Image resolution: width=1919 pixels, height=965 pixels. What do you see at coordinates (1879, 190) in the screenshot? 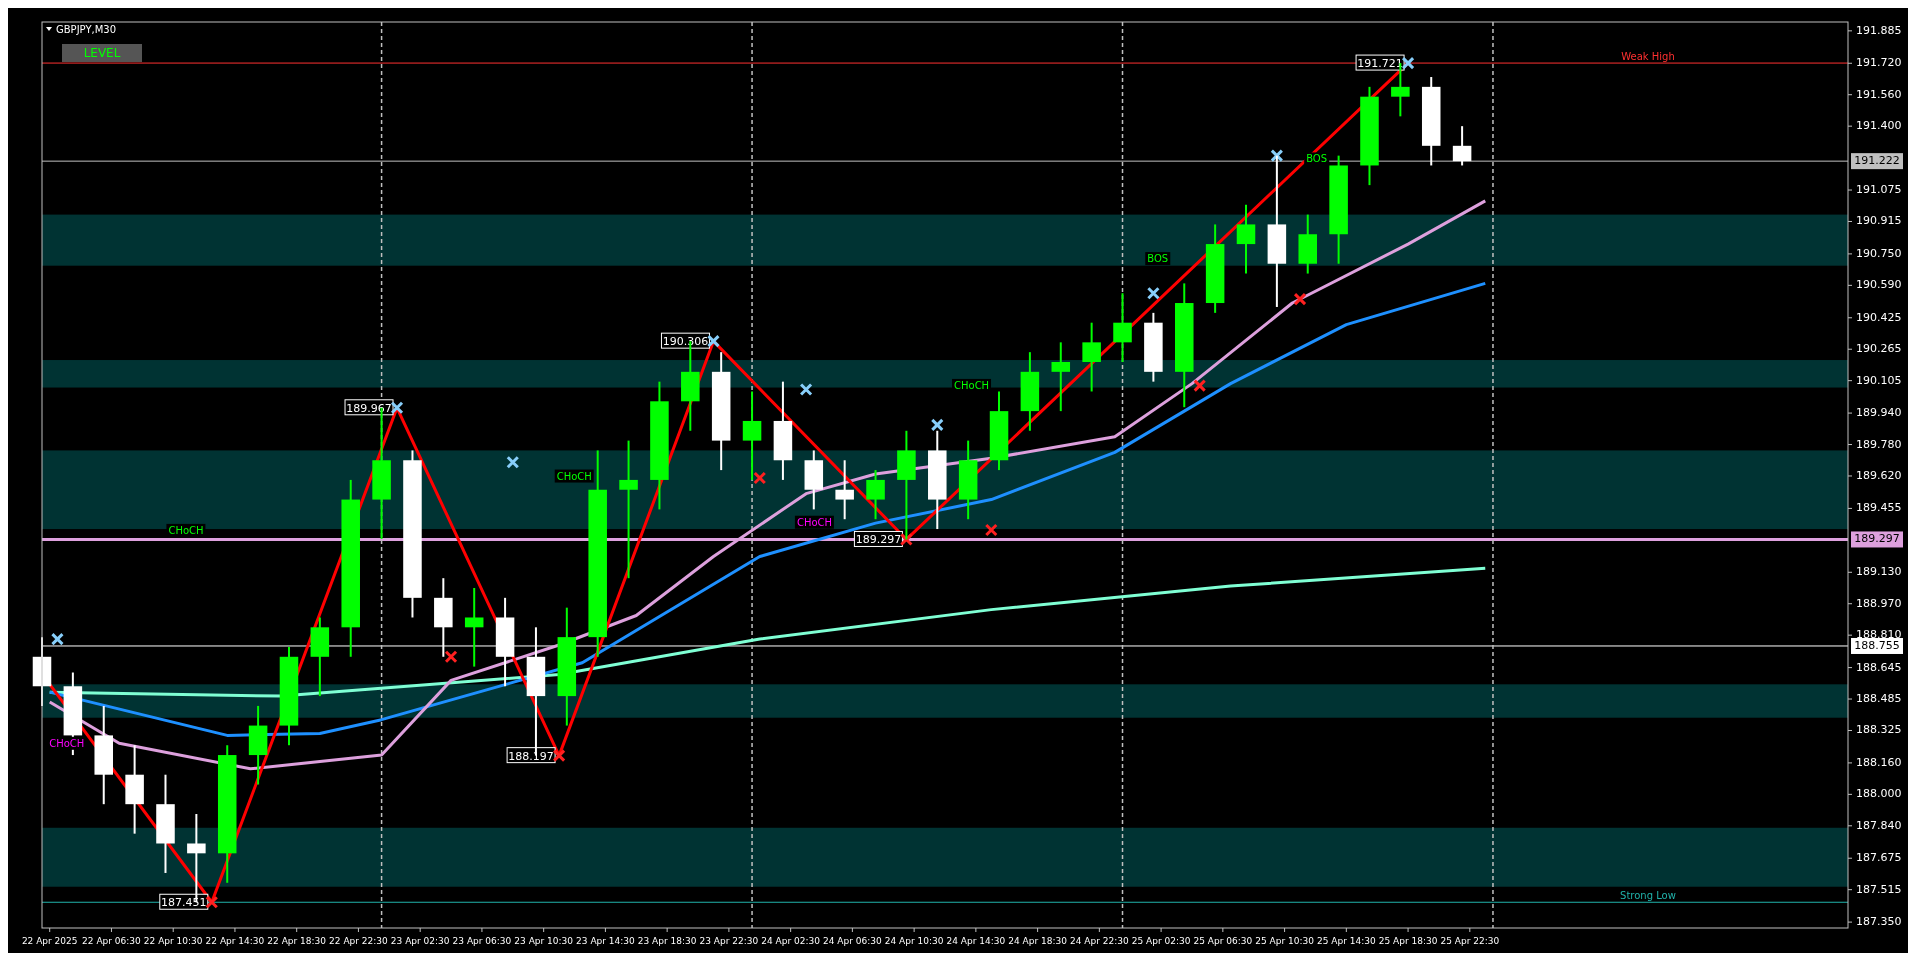
I see `y-tick-label: 191.075` at bounding box center [1879, 190].